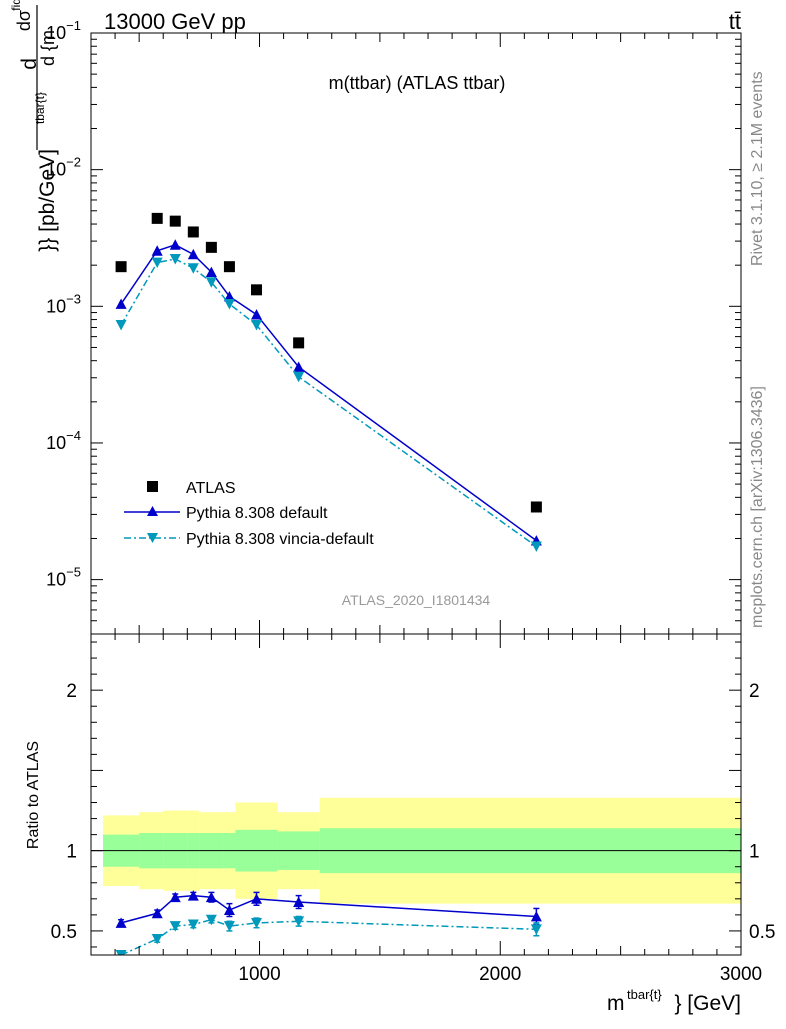  I want to click on y-tick-label: 10⁻⁵, so click(63, 577).